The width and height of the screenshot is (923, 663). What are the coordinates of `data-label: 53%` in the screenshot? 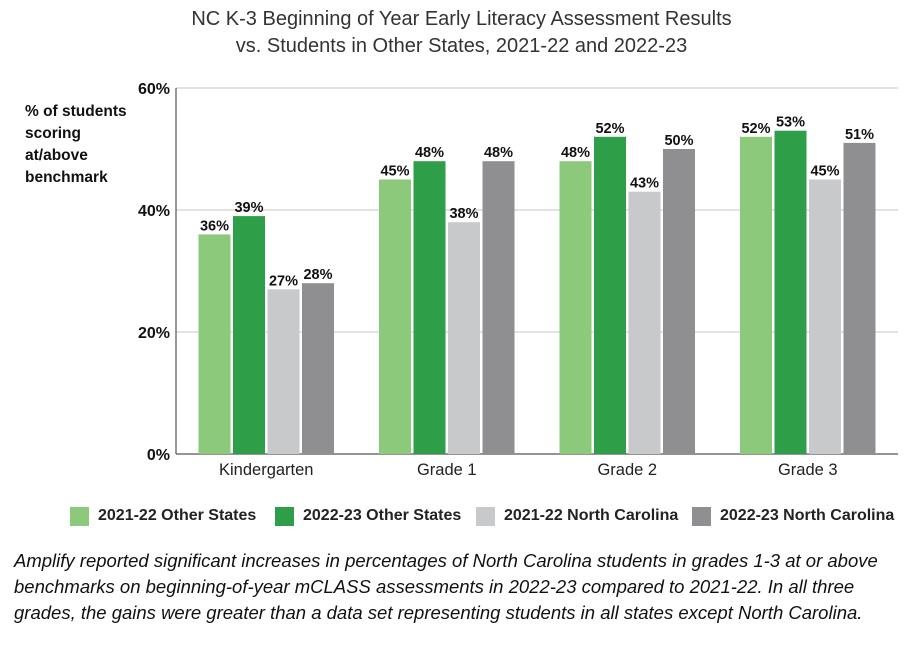 It's located at (790, 123).